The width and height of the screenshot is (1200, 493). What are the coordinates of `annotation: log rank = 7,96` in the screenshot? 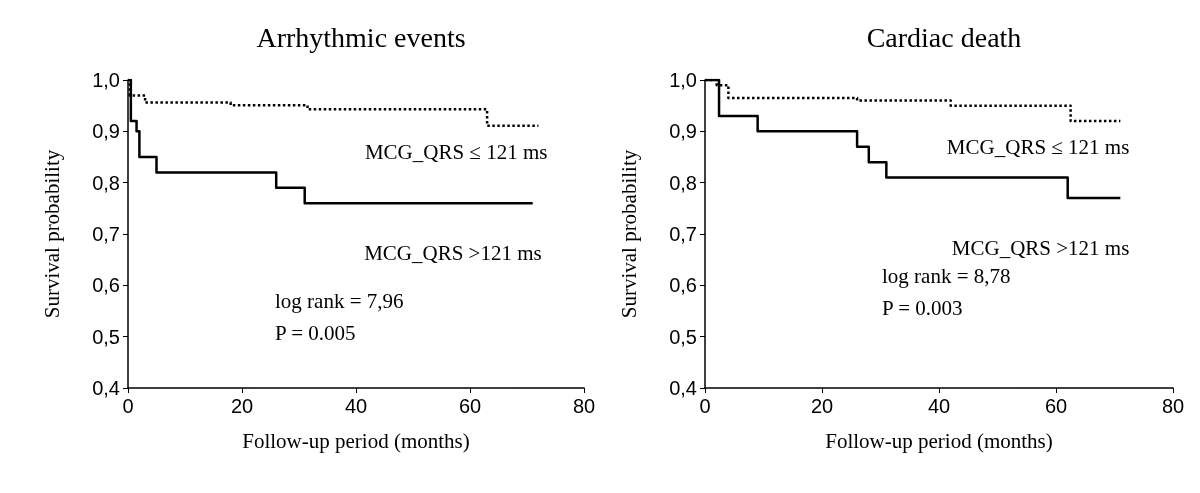 It's located at (339, 300).